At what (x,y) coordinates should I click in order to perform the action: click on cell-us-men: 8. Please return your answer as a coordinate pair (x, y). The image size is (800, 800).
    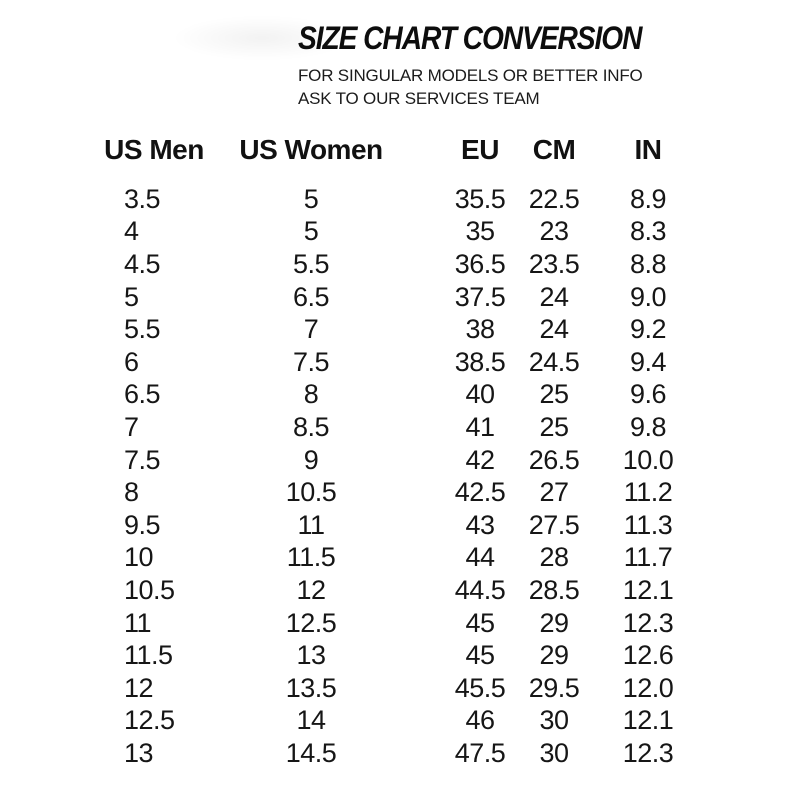
    Looking at the image, I should click on (131, 492).